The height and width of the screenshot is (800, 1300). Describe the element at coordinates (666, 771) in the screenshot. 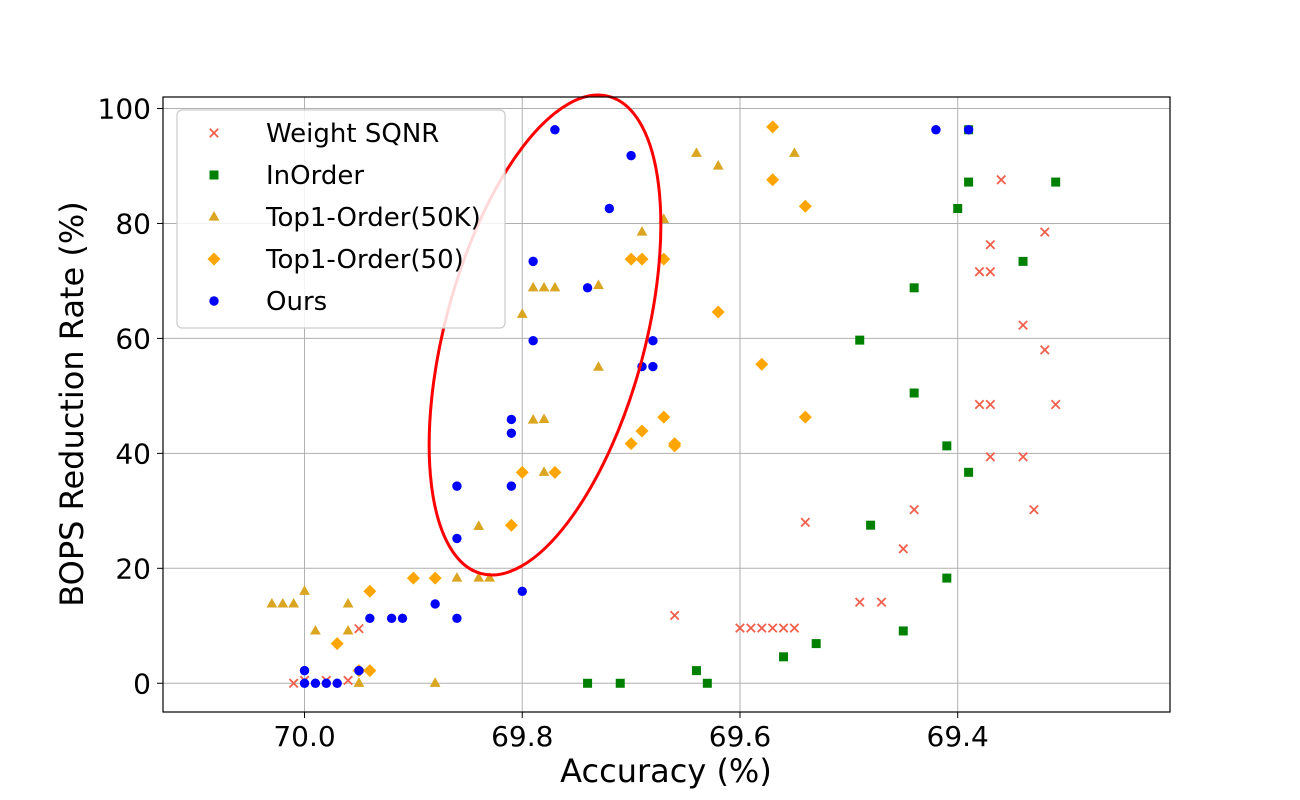

I see `x-axis-label: Accuracy (%)` at that location.